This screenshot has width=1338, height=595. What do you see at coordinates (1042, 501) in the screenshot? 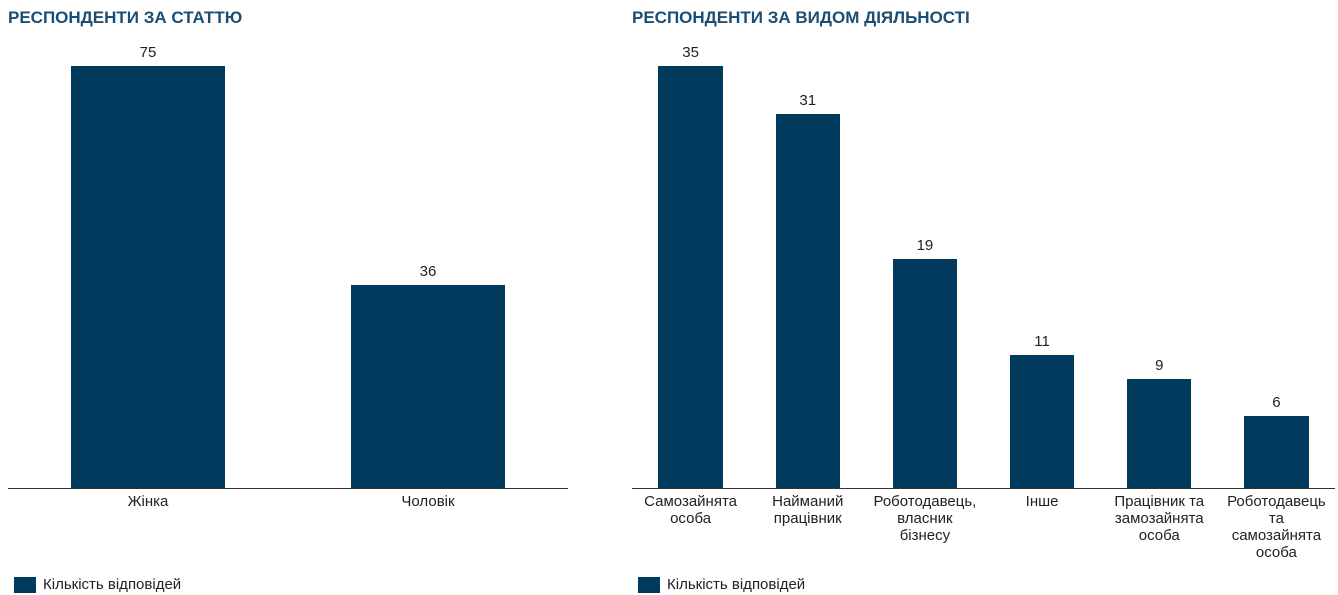
I see `x-tick-label: Інше` at bounding box center [1042, 501].